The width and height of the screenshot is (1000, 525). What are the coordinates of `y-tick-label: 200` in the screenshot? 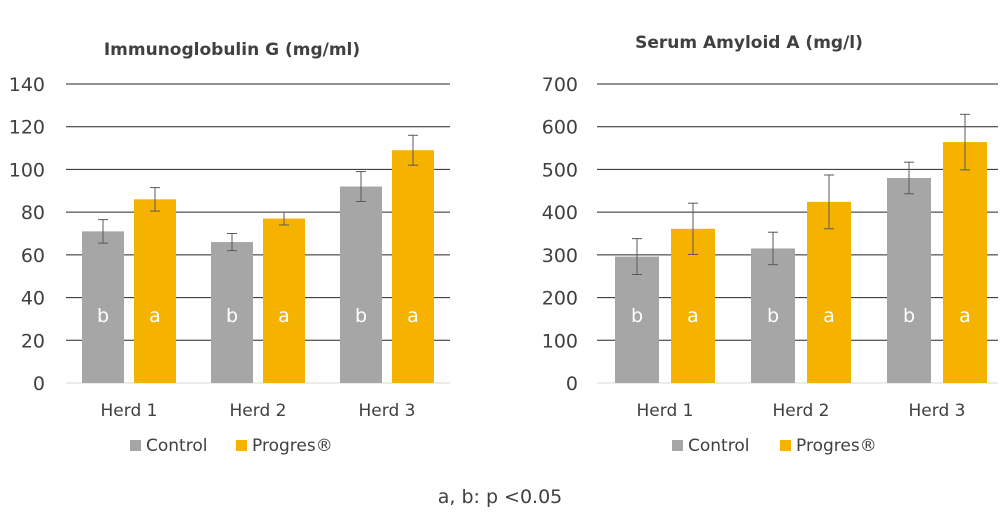 It's located at (560, 299).